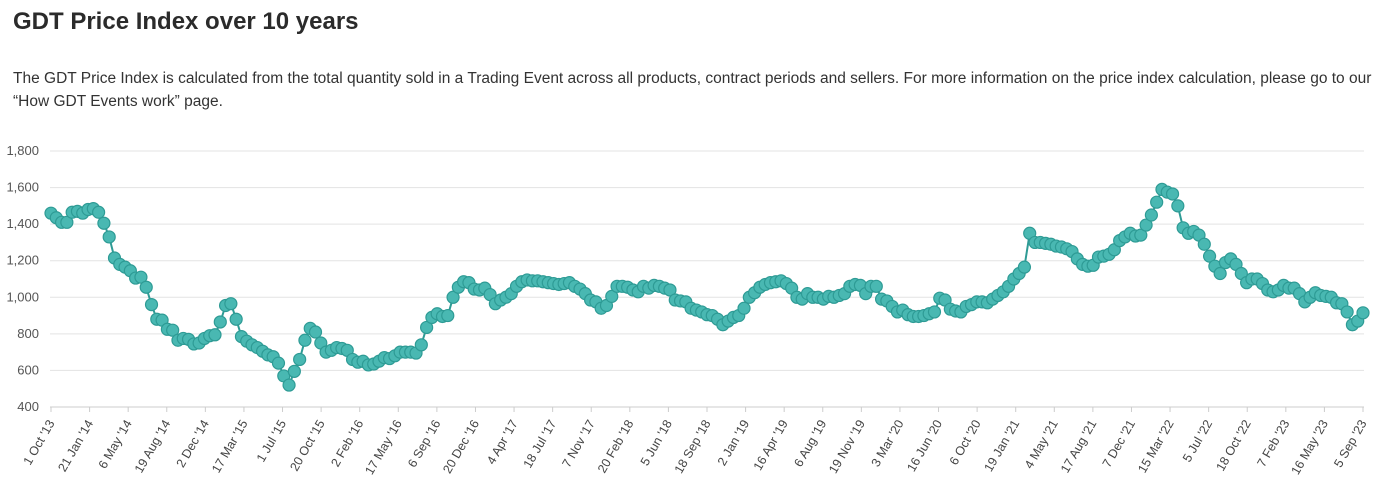 This screenshot has height=502, width=1377. What do you see at coordinates (1350, 443) in the screenshot?
I see `x-tick-label: 5 Sep '23` at bounding box center [1350, 443].